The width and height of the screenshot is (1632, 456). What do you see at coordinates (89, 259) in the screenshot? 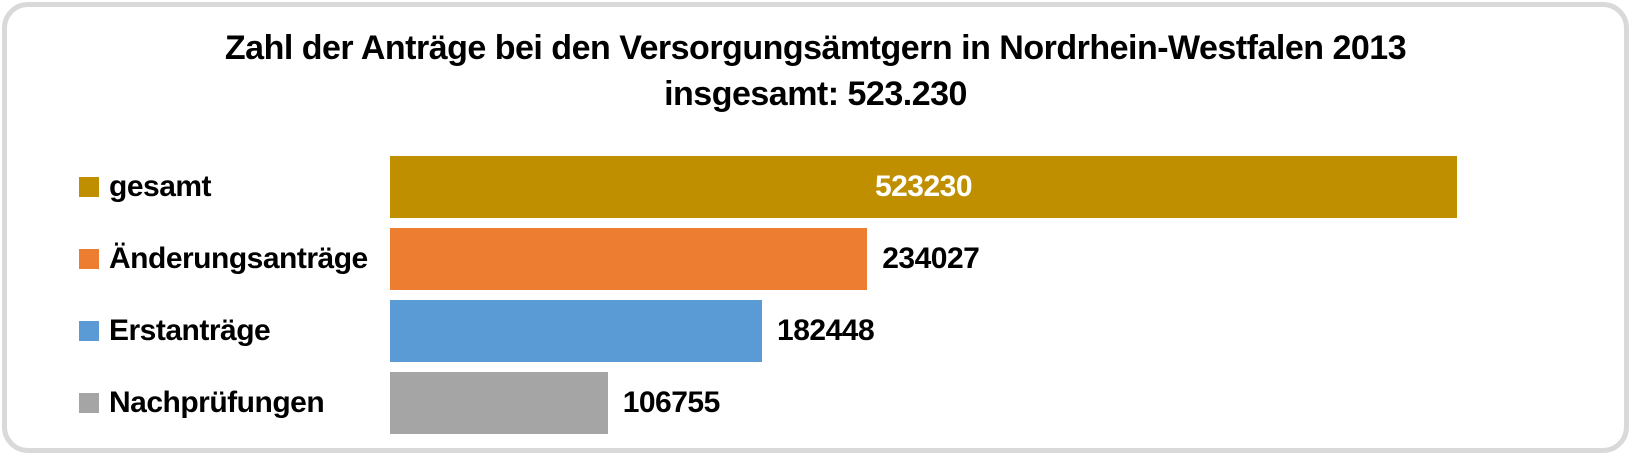
I see `legend-swatch-aenderungsantraege` at bounding box center [89, 259].